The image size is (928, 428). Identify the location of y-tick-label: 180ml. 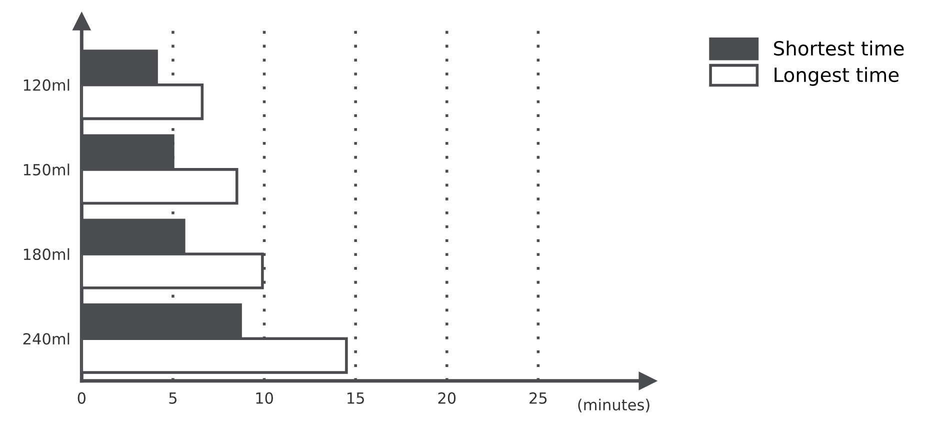
(47, 254).